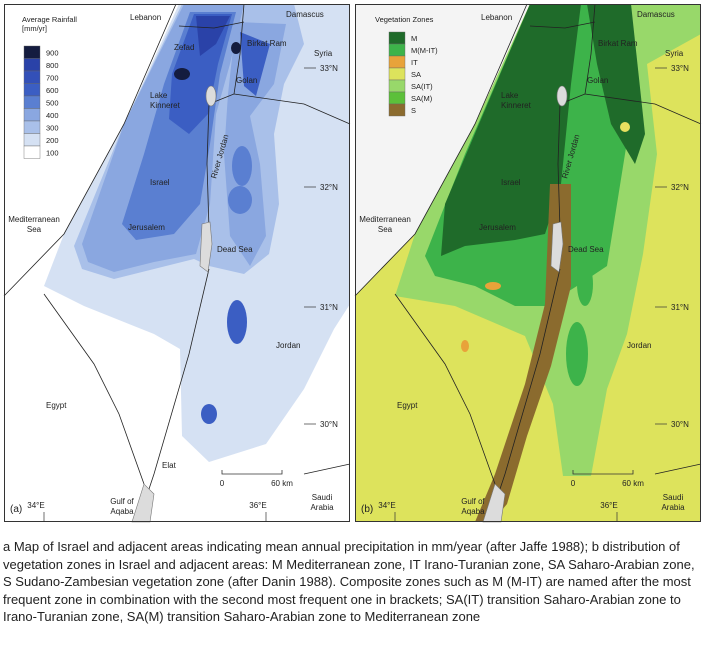 This screenshot has width=710, height=662. What do you see at coordinates (516, 105) in the screenshot?
I see `place-label: Kinneret` at bounding box center [516, 105].